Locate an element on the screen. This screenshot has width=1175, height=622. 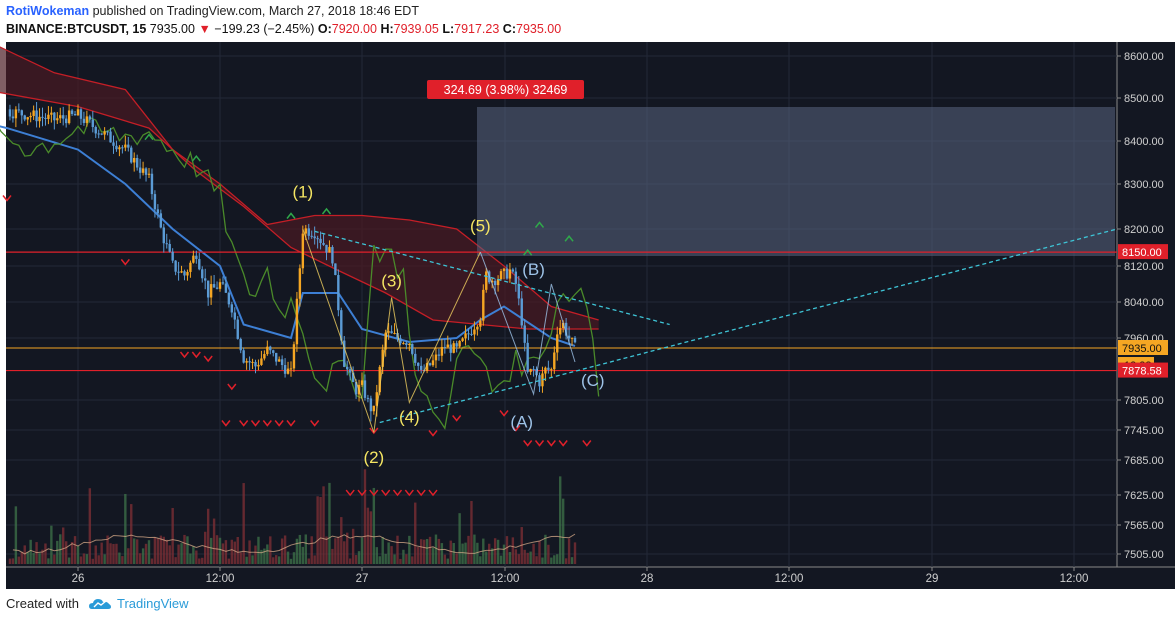
price-tag-label: 7878.58 is located at coordinates (1142, 372).